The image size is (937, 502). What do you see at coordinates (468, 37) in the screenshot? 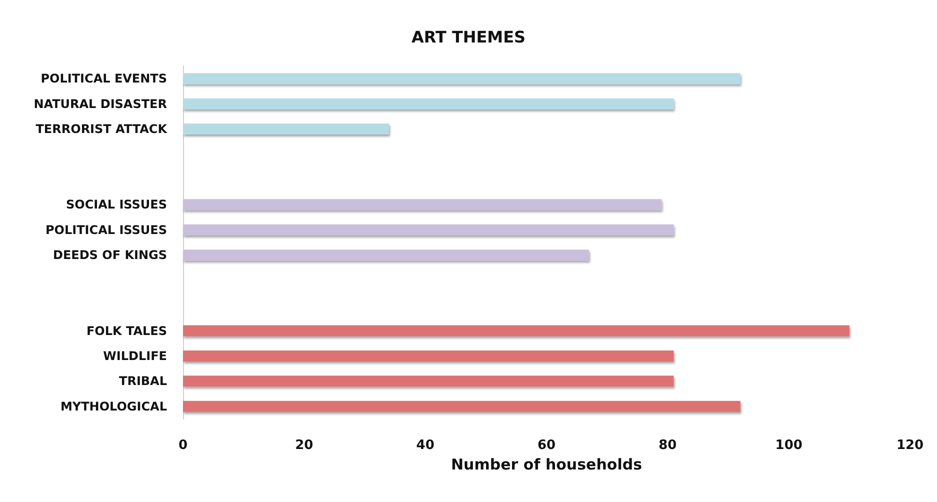
I see `chart-title: ART THEMES` at bounding box center [468, 37].